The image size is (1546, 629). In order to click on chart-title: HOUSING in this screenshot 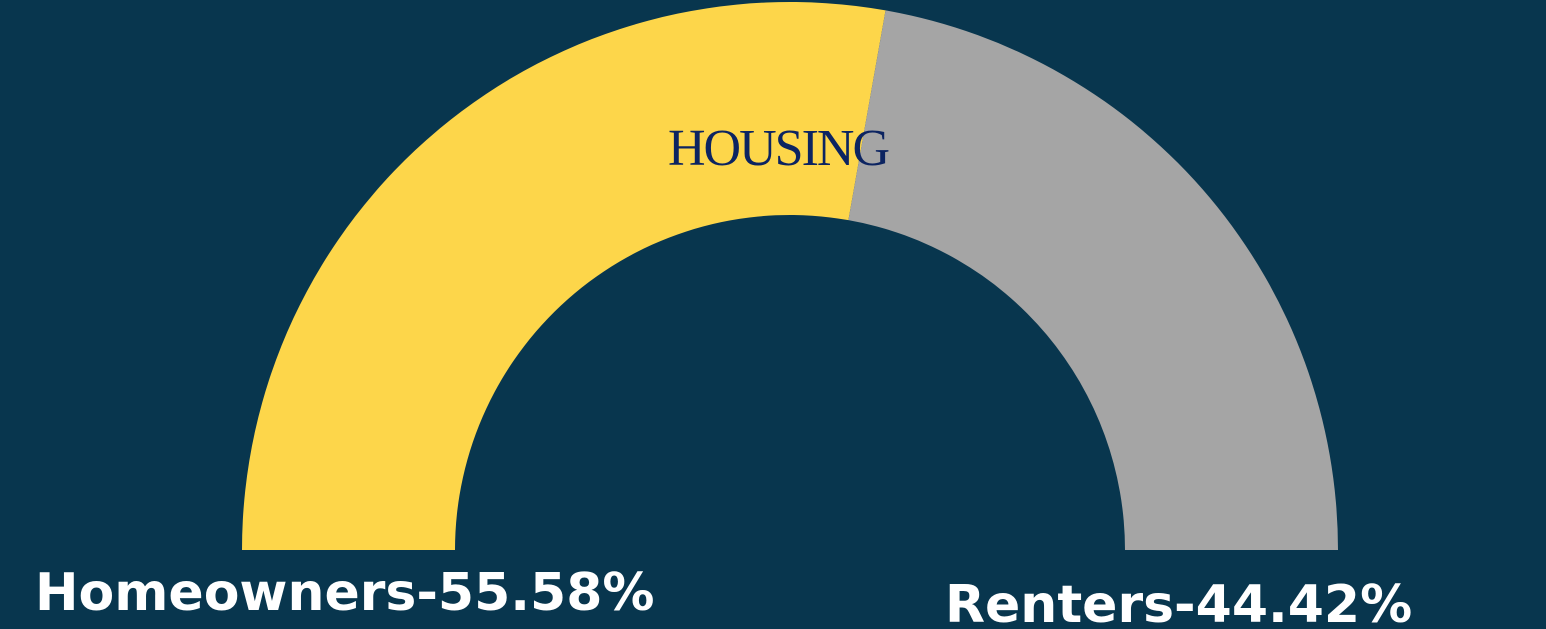, I will do `click(778, 148)`.